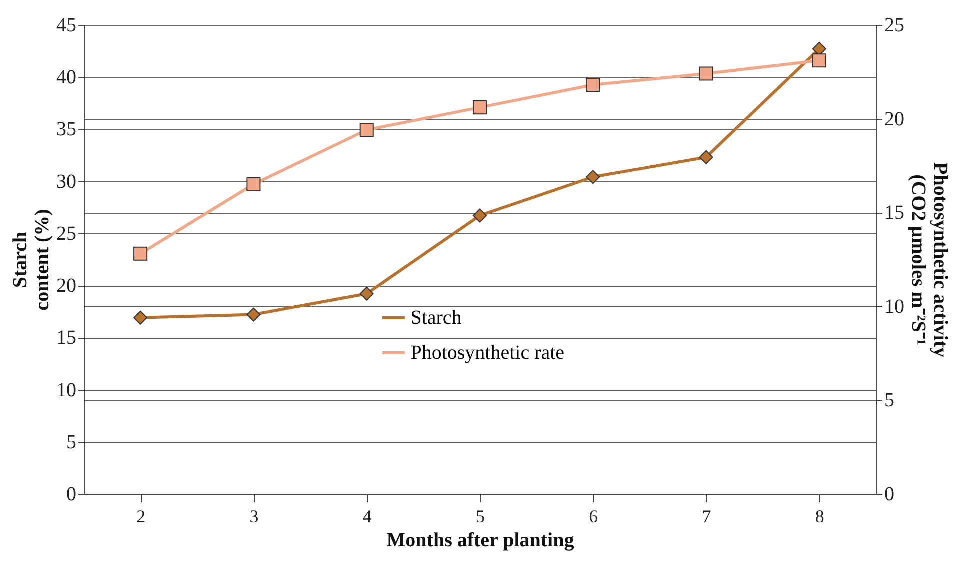 The width and height of the screenshot is (977, 575). What do you see at coordinates (367, 516) in the screenshot?
I see `x-tick-label: 4` at bounding box center [367, 516].